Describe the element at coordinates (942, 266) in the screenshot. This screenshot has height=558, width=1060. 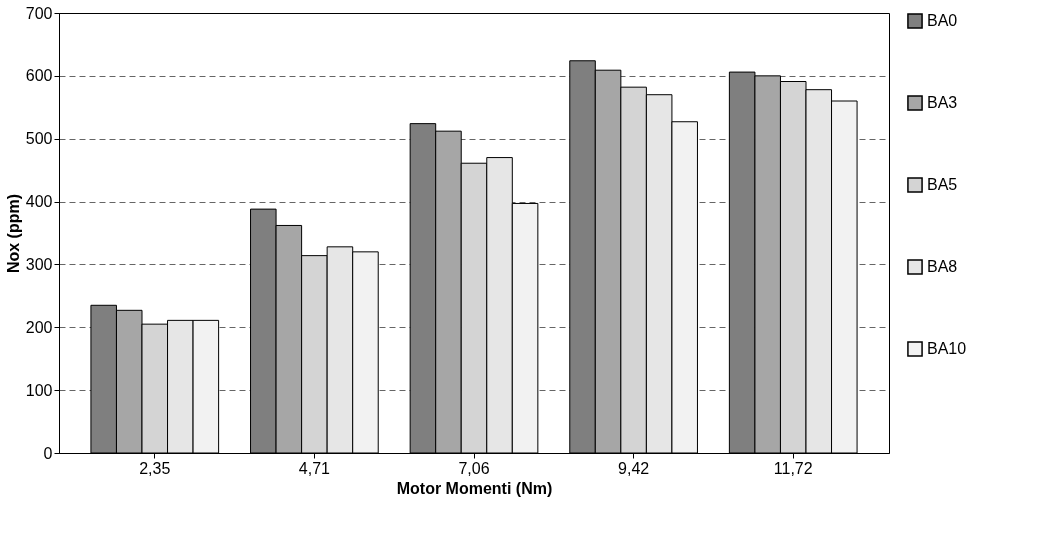
I see `legend-label: BA8` at that location.